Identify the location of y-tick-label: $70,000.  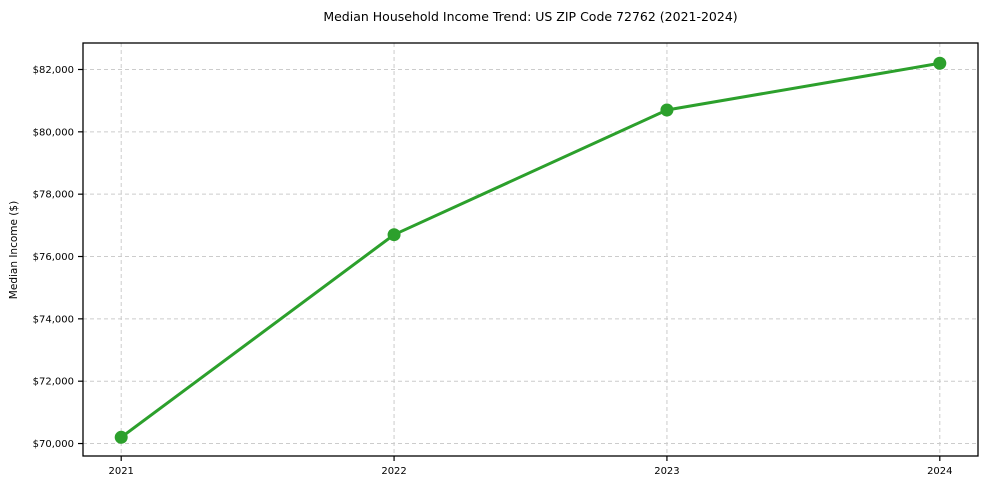
(53, 444).